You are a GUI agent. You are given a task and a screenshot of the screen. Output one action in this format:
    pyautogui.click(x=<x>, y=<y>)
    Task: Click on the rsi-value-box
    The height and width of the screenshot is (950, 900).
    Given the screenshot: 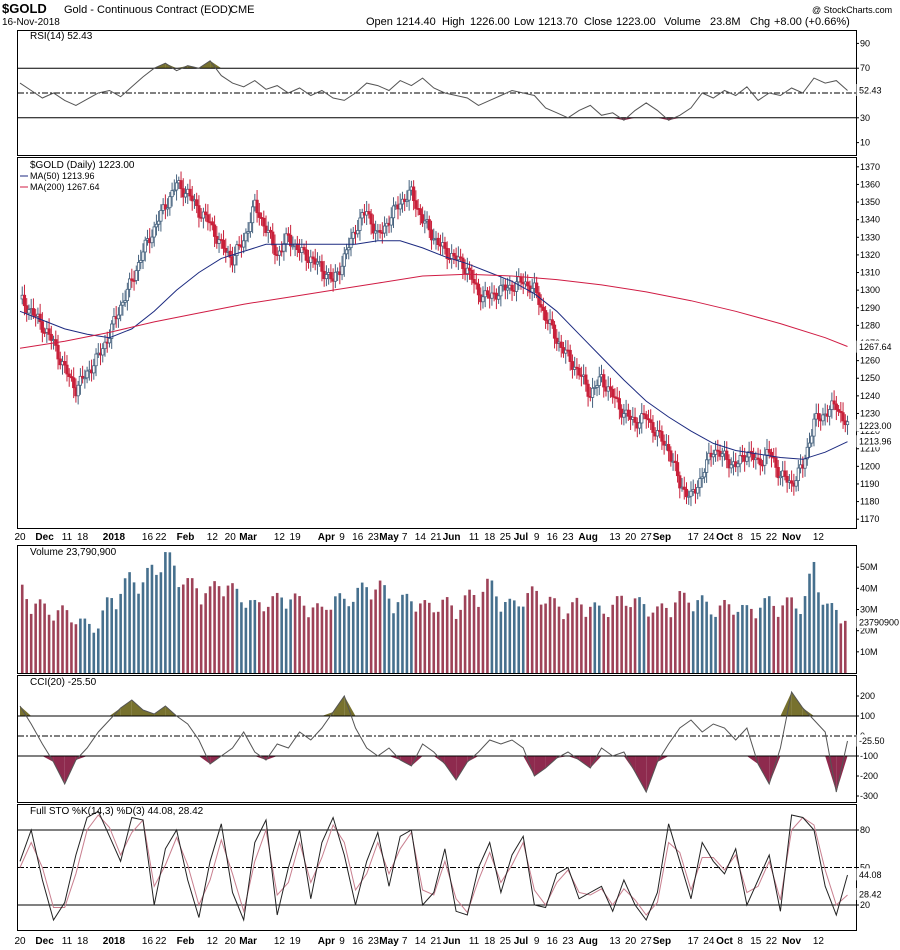 What is the action you would take?
    pyautogui.click(x=878, y=90)
    